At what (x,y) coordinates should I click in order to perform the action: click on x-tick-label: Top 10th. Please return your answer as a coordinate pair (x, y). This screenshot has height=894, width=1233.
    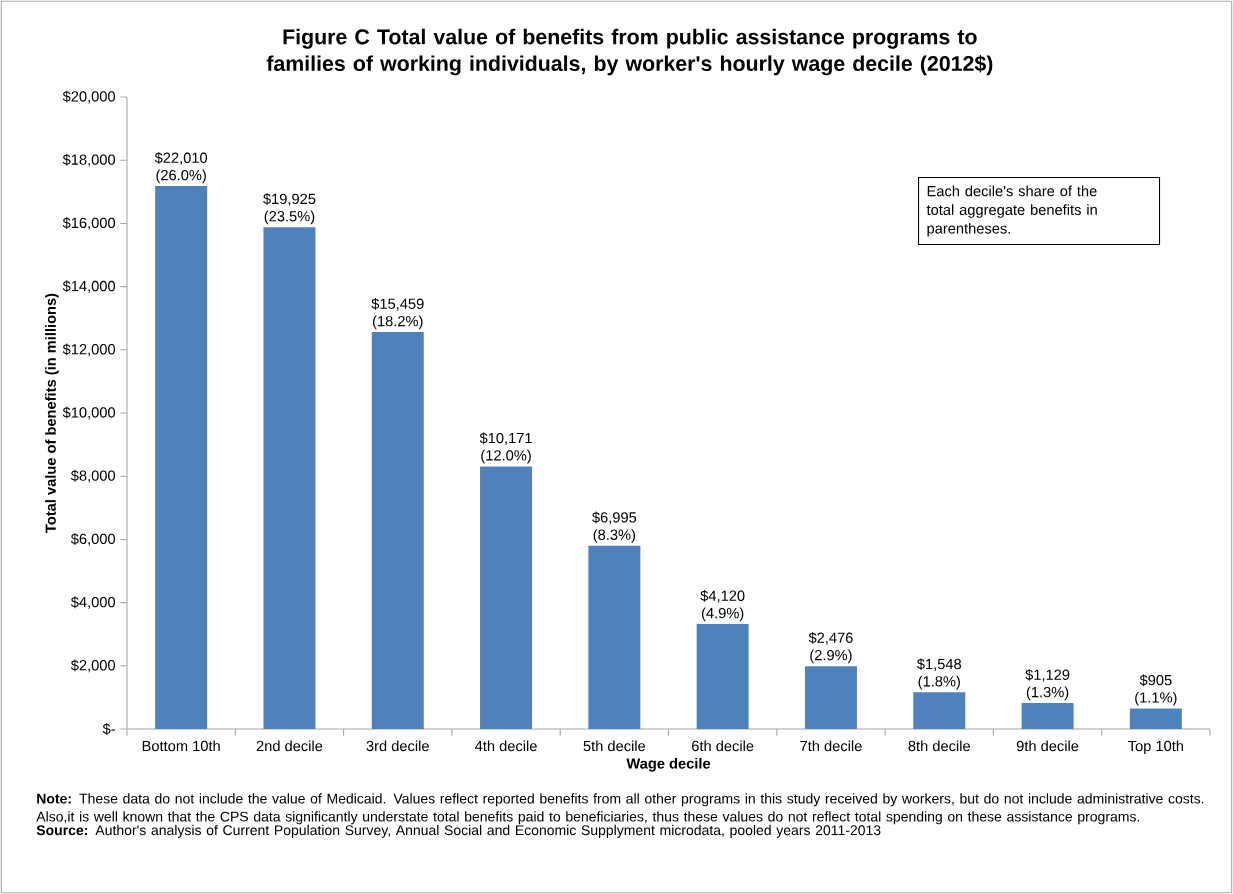
    Looking at the image, I should click on (1156, 747).